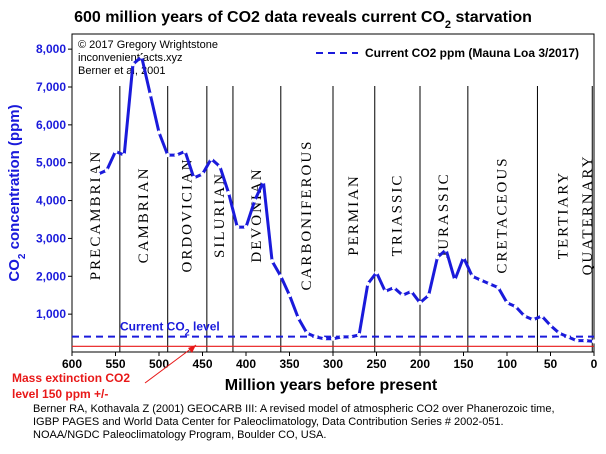 This screenshot has height=454, width=606. I want to click on x-tick-label: 400, so click(246, 364).